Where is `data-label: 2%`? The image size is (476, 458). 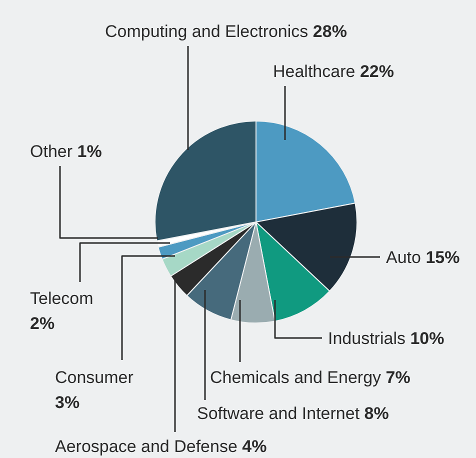 data-label: 2% is located at coordinates (42, 323).